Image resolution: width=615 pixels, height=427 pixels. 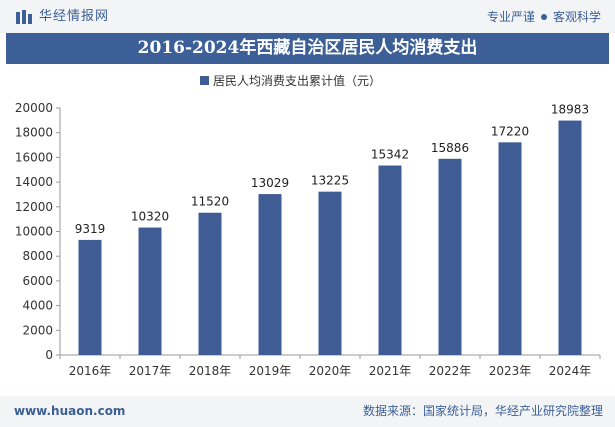 I want to click on data-label: 18983, so click(x=570, y=110).